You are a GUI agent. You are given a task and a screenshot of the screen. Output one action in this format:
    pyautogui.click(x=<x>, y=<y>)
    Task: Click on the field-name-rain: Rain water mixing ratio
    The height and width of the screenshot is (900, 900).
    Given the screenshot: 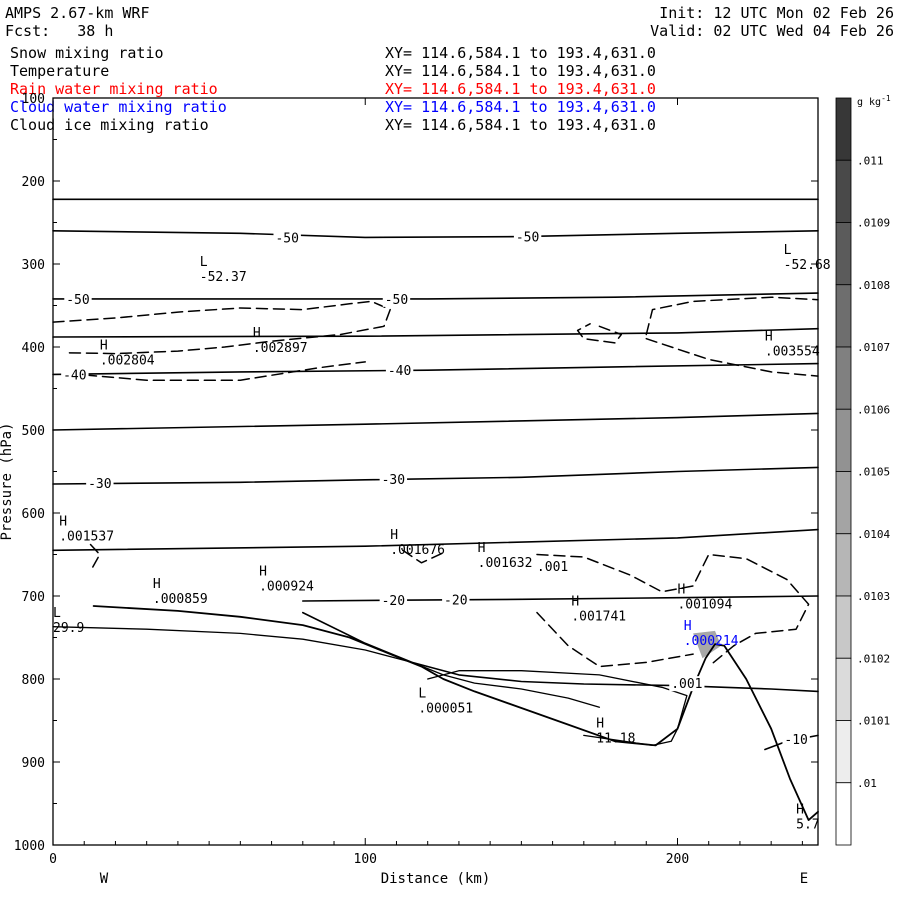 What is the action you would take?
    pyautogui.click(x=114, y=89)
    